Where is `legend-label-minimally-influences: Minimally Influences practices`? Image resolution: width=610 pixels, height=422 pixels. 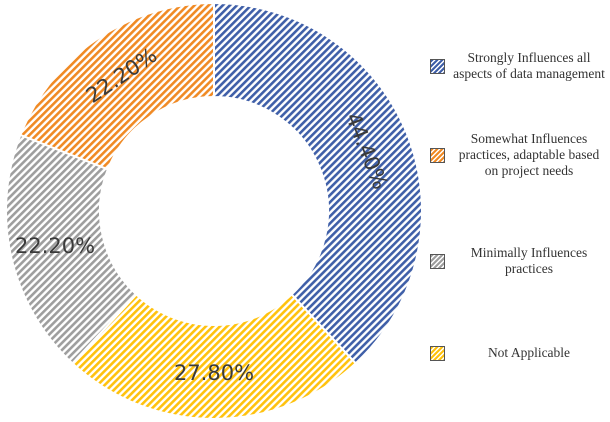
legend-label-minimally-influences: Minimally Influences practices is located at coordinates (529, 260).